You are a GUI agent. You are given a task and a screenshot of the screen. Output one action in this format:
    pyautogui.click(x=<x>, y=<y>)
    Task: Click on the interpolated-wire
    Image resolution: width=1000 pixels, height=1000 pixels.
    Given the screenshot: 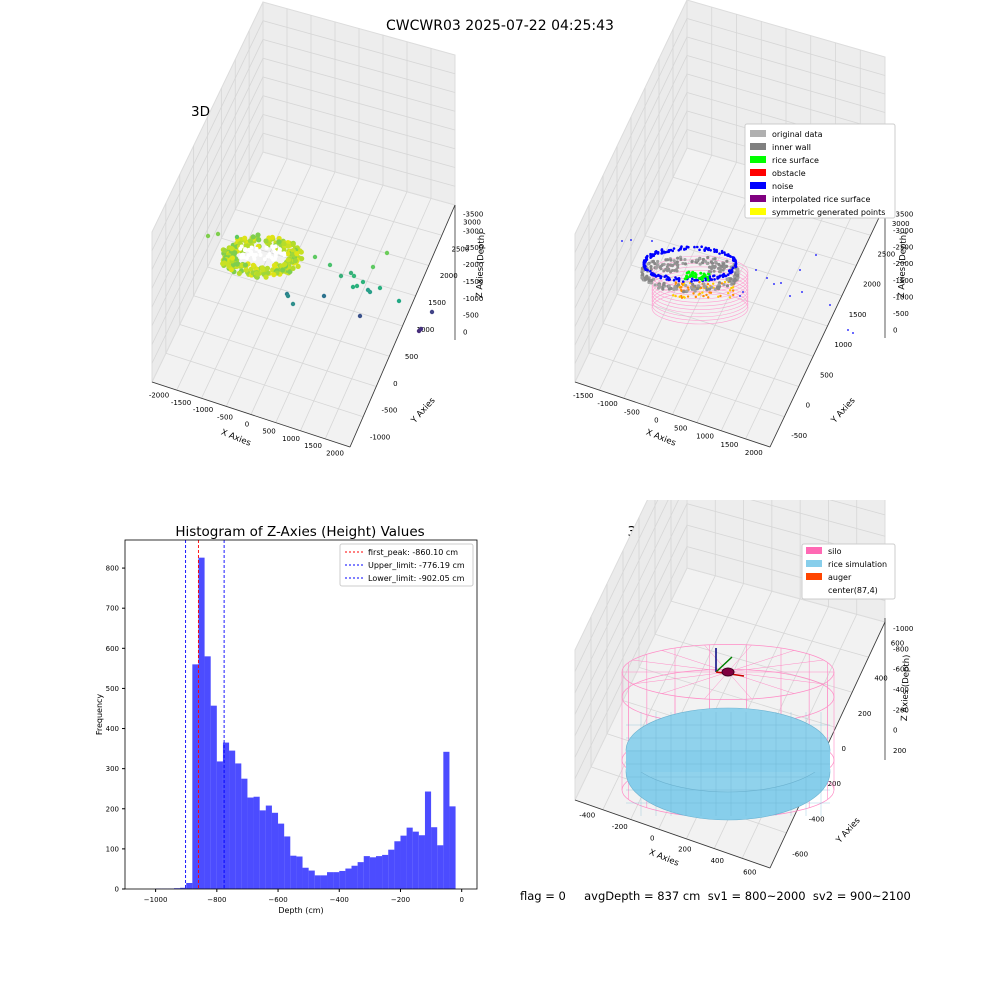 What is the action you would take?
    pyautogui.click(x=700, y=301)
    